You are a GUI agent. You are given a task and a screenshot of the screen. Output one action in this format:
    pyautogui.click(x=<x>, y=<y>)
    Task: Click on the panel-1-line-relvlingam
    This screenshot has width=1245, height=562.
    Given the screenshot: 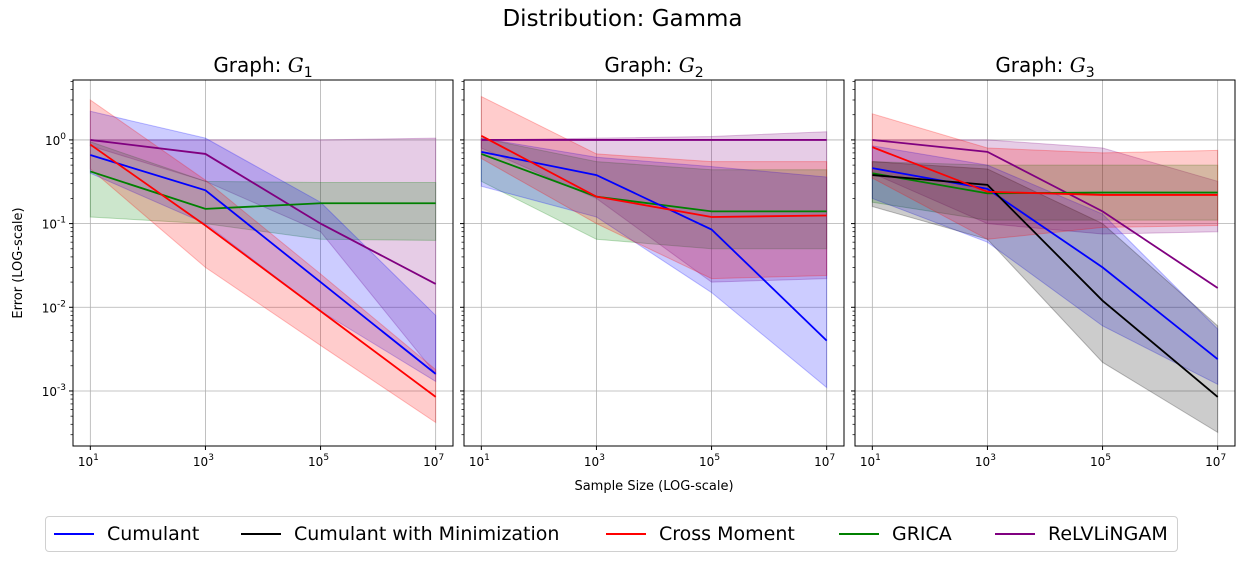 What is the action you would take?
    pyautogui.click(x=263, y=212)
    